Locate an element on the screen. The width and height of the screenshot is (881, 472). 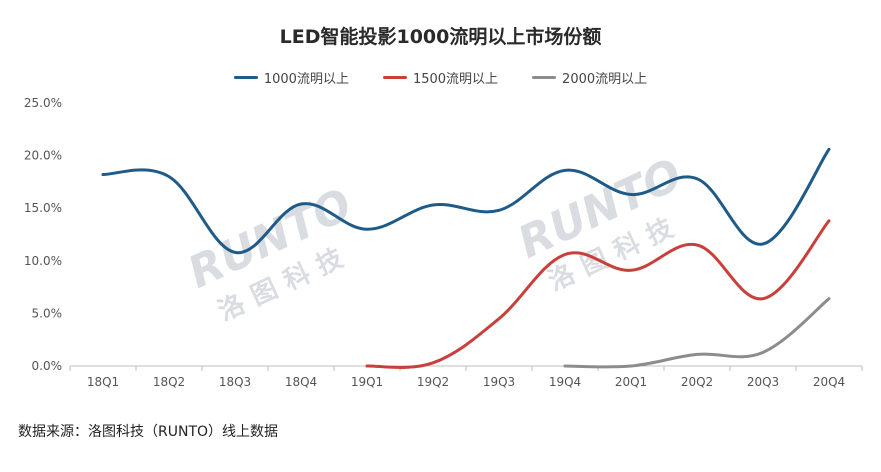
legend: 1000流明以上 1500流明以上 2000流明以上 is located at coordinates (440, 77).